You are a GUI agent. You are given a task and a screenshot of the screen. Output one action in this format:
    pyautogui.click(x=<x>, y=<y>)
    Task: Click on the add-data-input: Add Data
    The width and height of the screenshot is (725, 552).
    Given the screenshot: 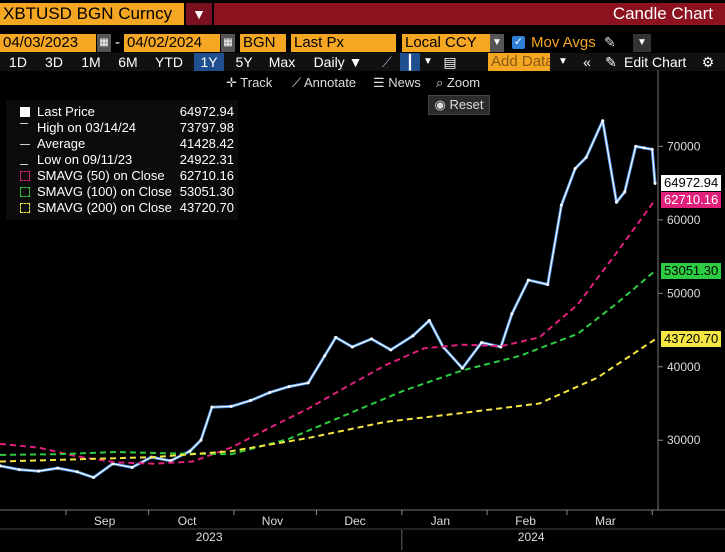 What is the action you would take?
    pyautogui.click(x=519, y=62)
    